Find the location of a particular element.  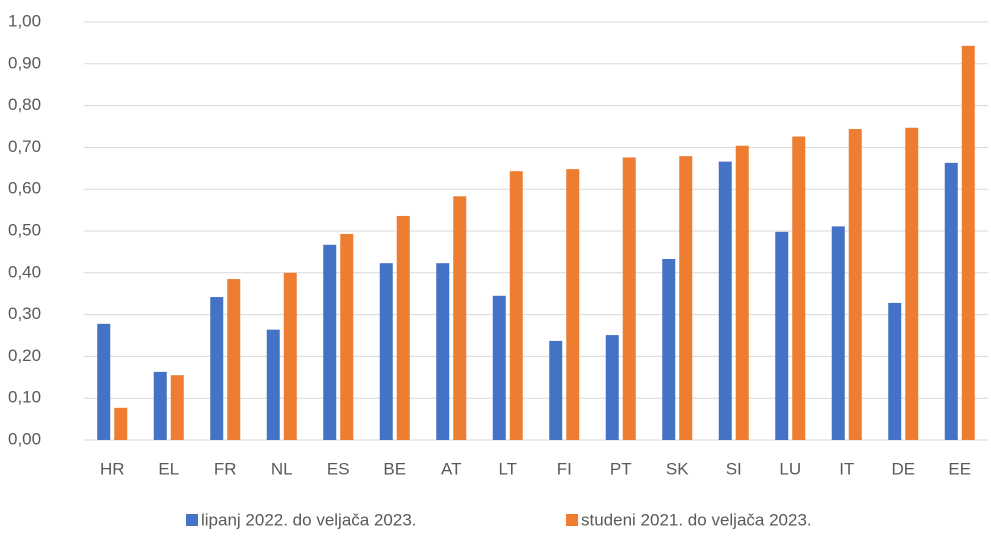

x-tick-label: LU is located at coordinates (790, 468).